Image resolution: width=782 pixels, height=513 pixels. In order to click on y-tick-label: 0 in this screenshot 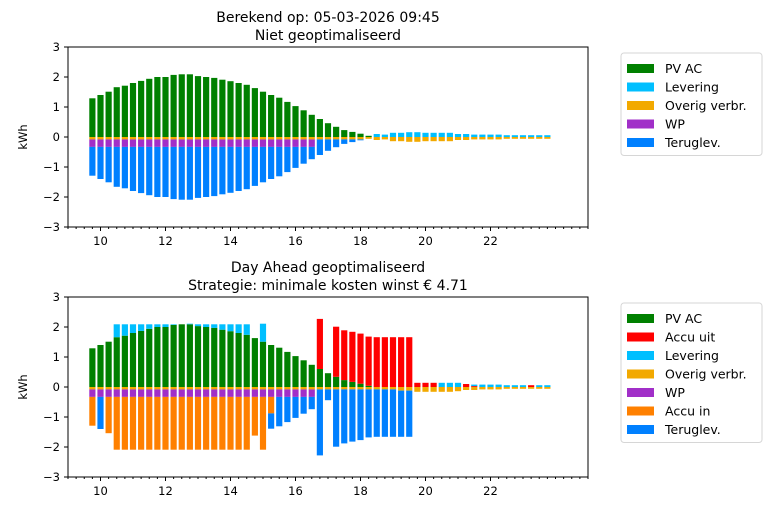, I will do `click(56, 387)`.